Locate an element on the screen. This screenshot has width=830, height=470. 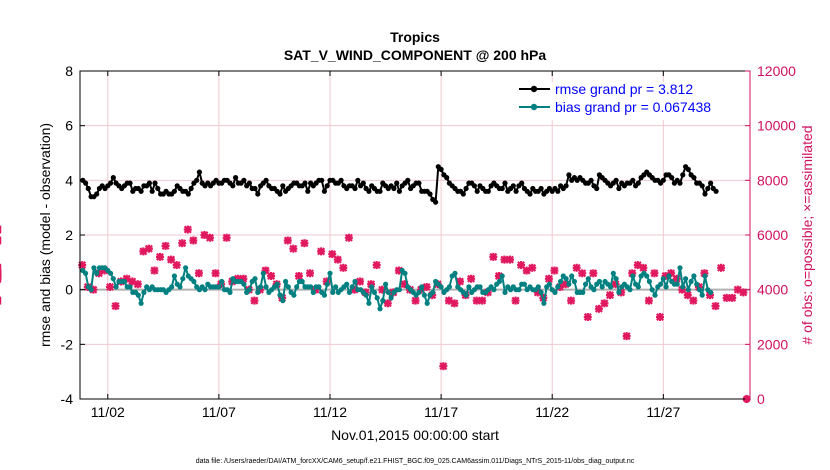
legend-box is located at coordinates (644, 101).